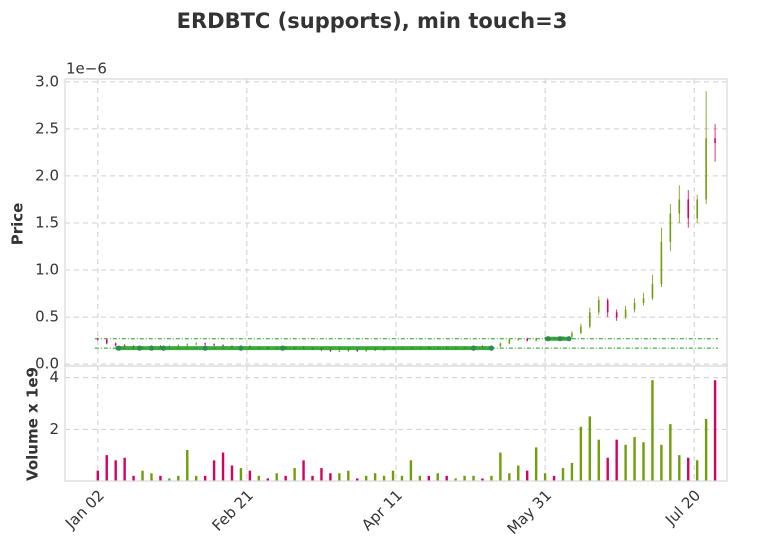  I want to click on x-tick-label: Apr 11, so click(382, 510).